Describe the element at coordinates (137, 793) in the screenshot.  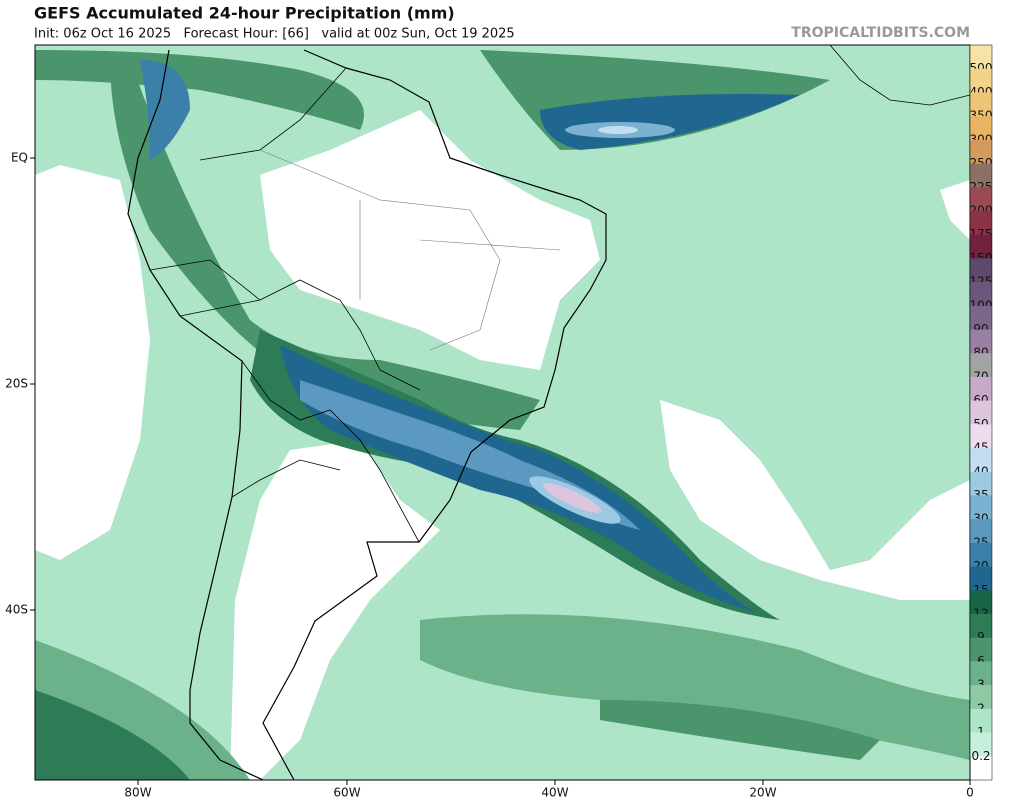
I see `lon-label: 80W` at that location.